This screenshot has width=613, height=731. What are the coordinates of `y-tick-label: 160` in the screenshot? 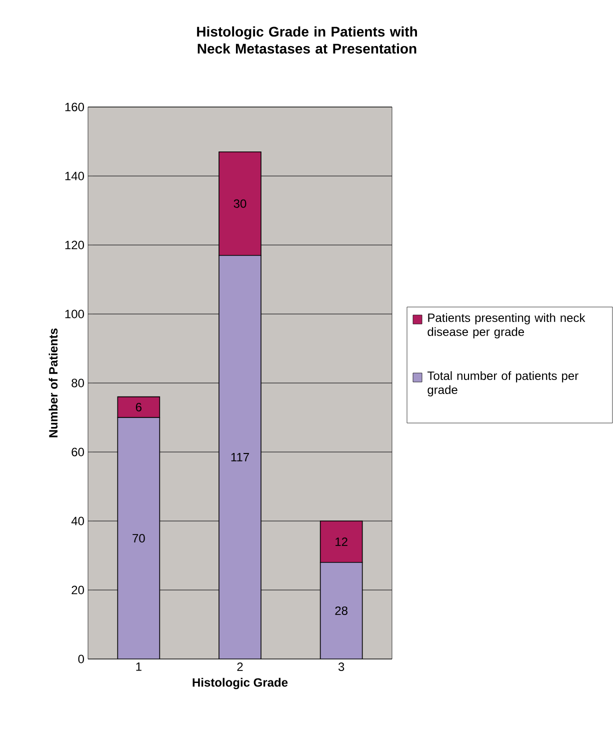 It's located at (74, 107).